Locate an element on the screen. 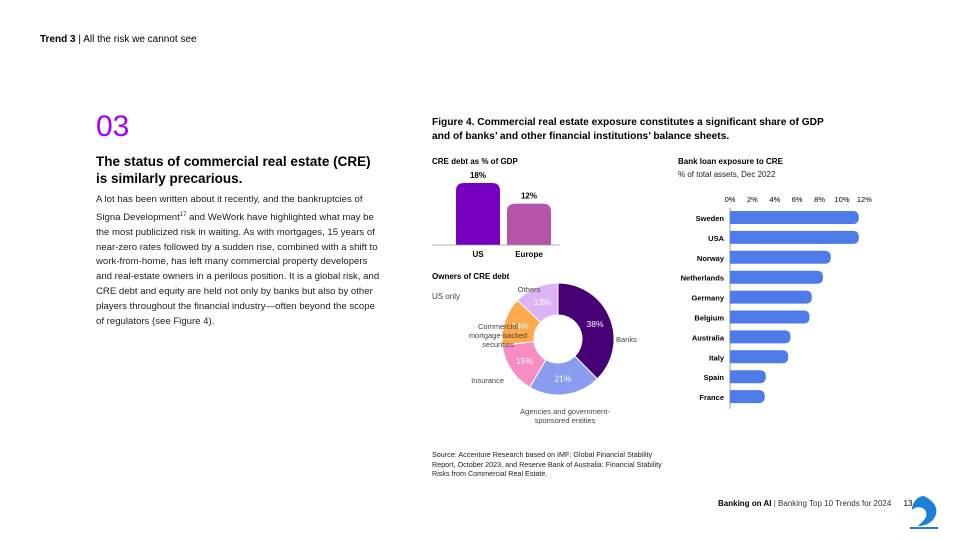 The image size is (960, 540). donut-category-label: Commercial mortgage-backed securities is located at coordinates (498, 335).